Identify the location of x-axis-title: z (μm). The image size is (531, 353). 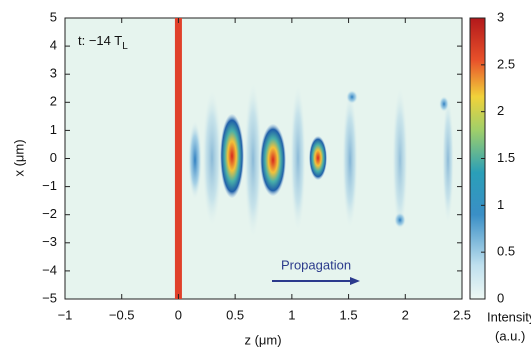
(262, 339).